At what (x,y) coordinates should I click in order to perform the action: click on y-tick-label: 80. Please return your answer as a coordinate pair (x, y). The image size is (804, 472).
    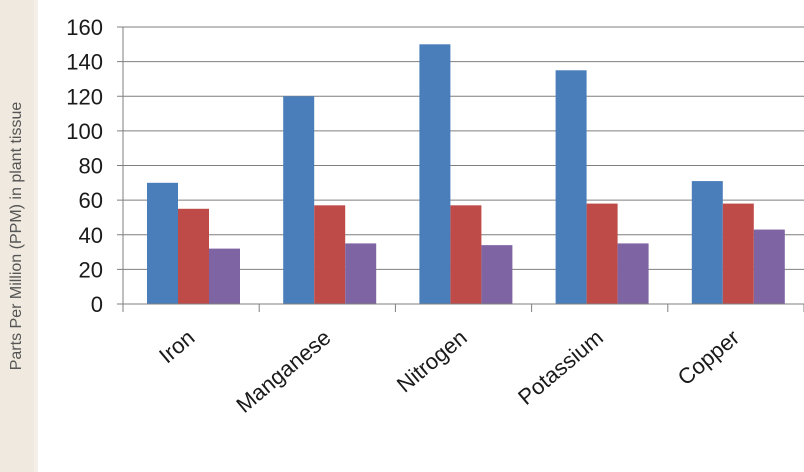
    Looking at the image, I should click on (91, 166).